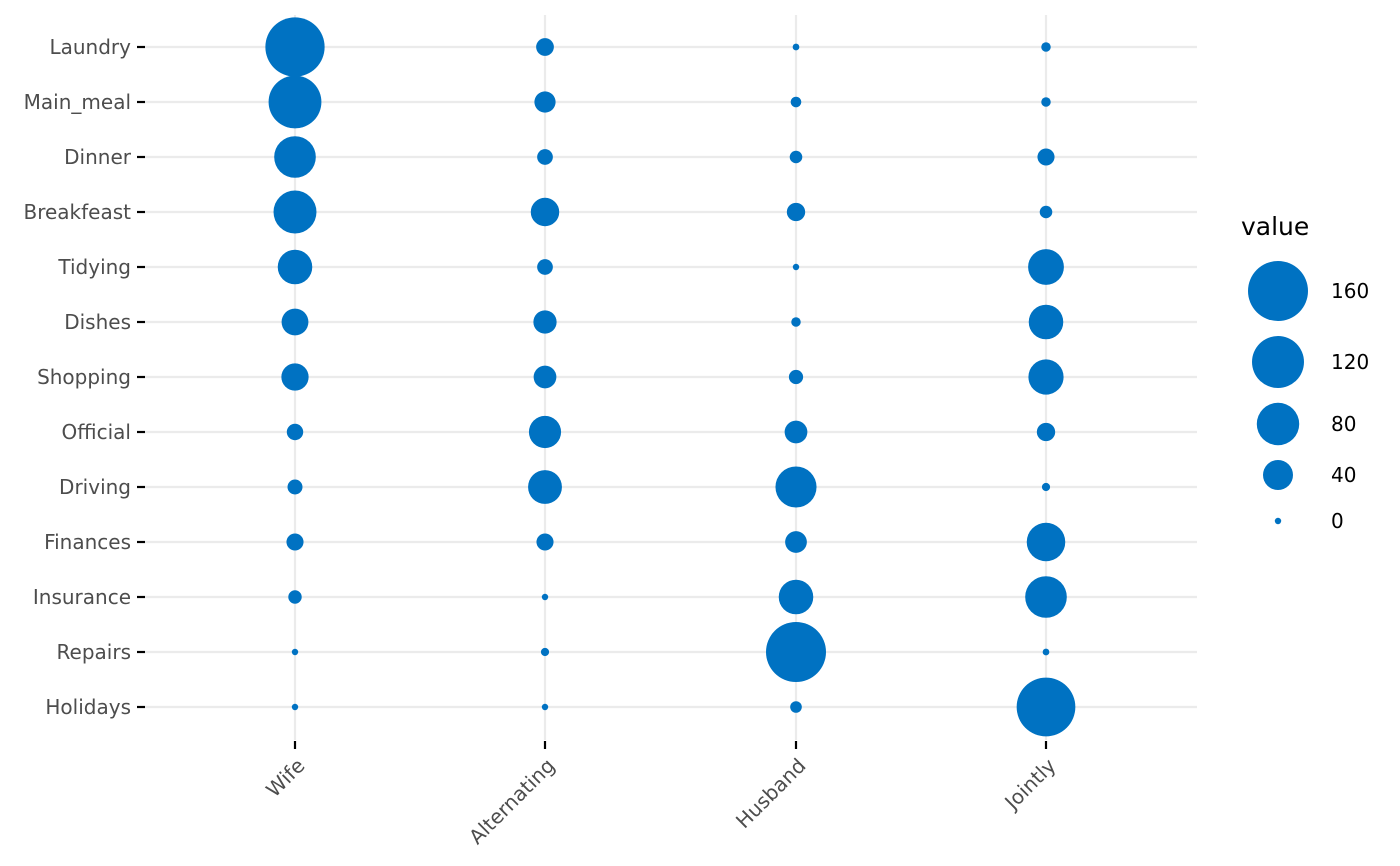 The width and height of the screenshot is (1400, 866). What do you see at coordinates (1275, 226) in the screenshot?
I see `legend-title: value` at bounding box center [1275, 226].